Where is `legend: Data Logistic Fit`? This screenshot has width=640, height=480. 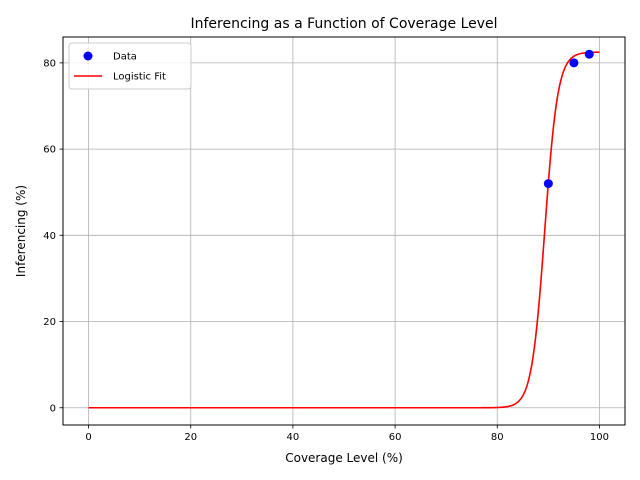
legend: Data Logistic Fit is located at coordinates (130, 66).